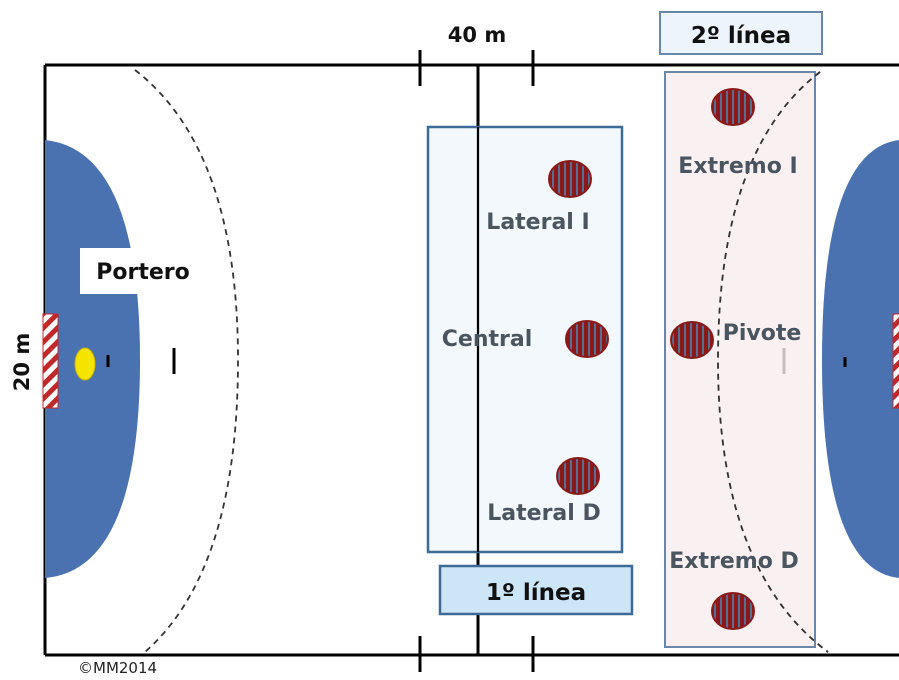 The width and height of the screenshot is (899, 680). I want to click on pivot-label: Pivote, so click(762, 333).